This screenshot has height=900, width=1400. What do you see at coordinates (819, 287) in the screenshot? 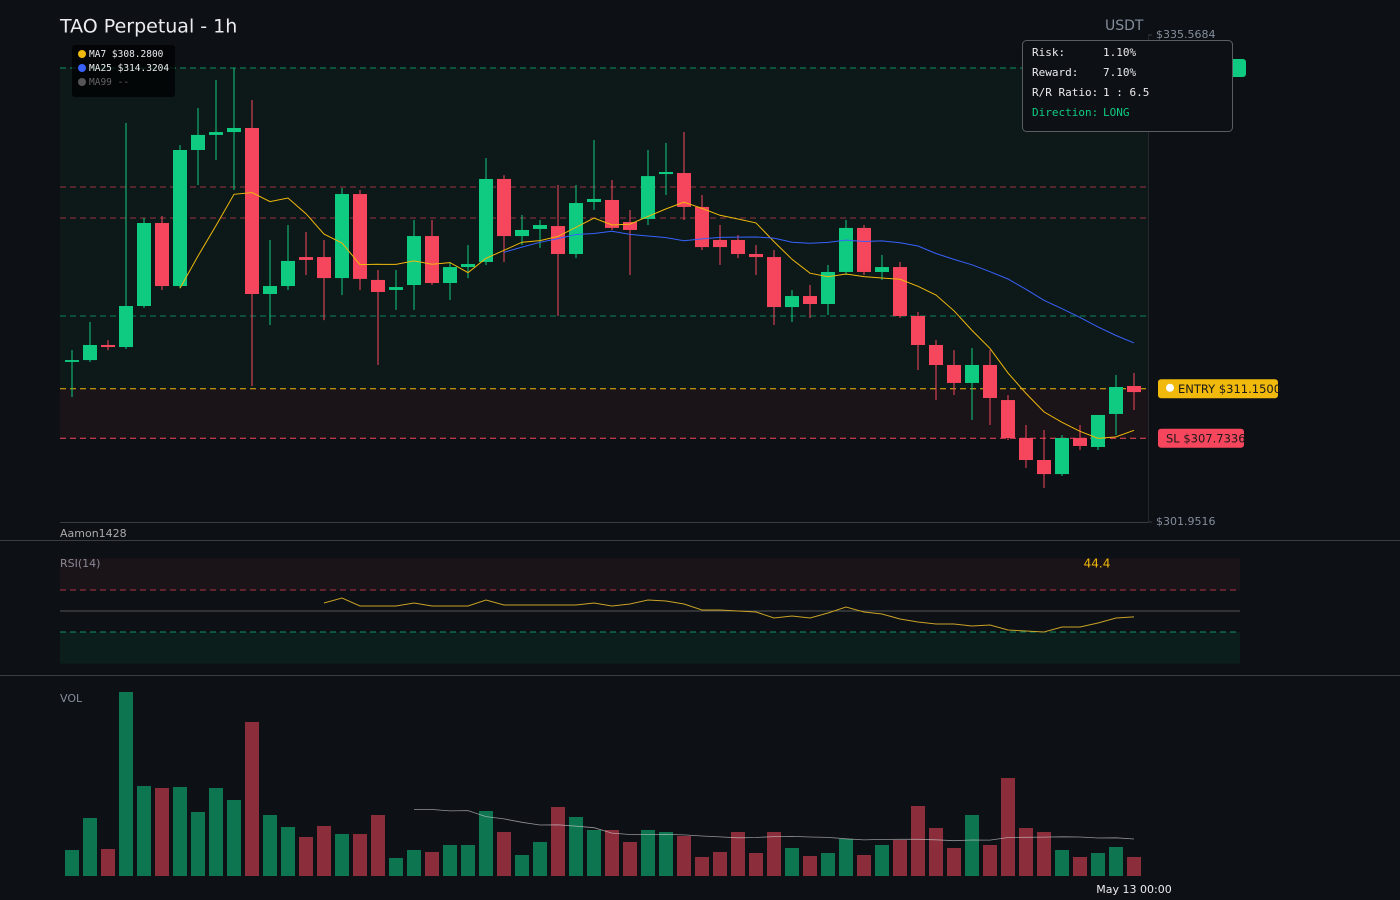
I see `moving-average-line` at bounding box center [819, 287].